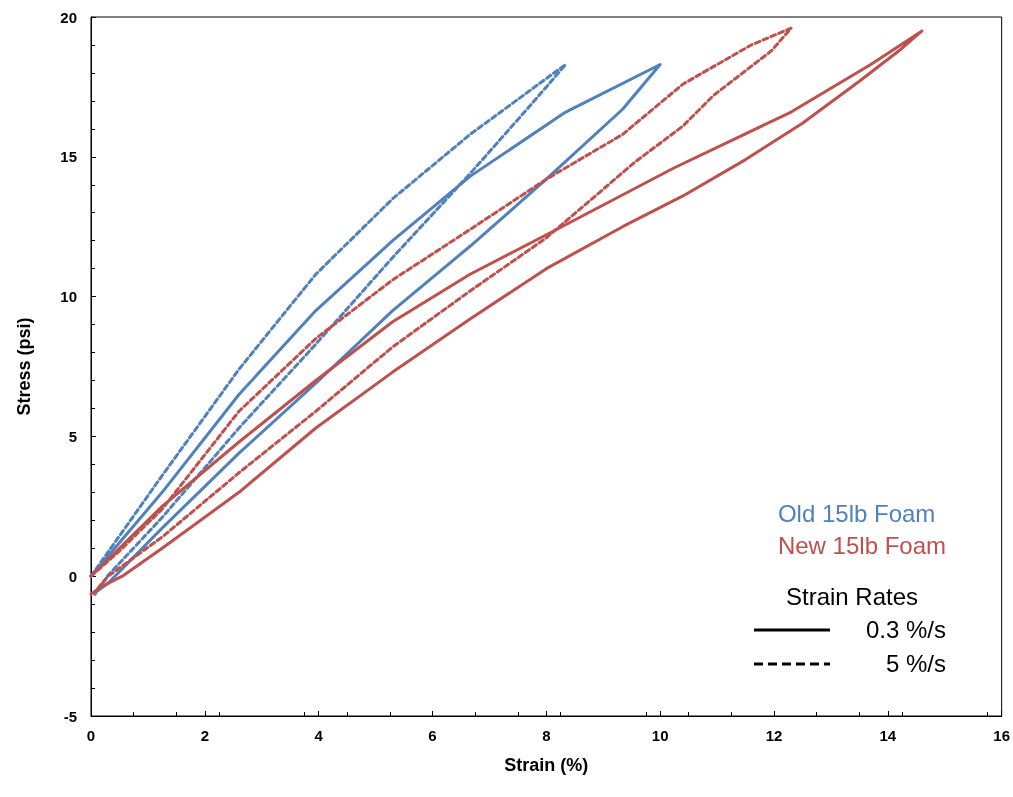  I want to click on y-tick-label: 15, so click(68, 157).